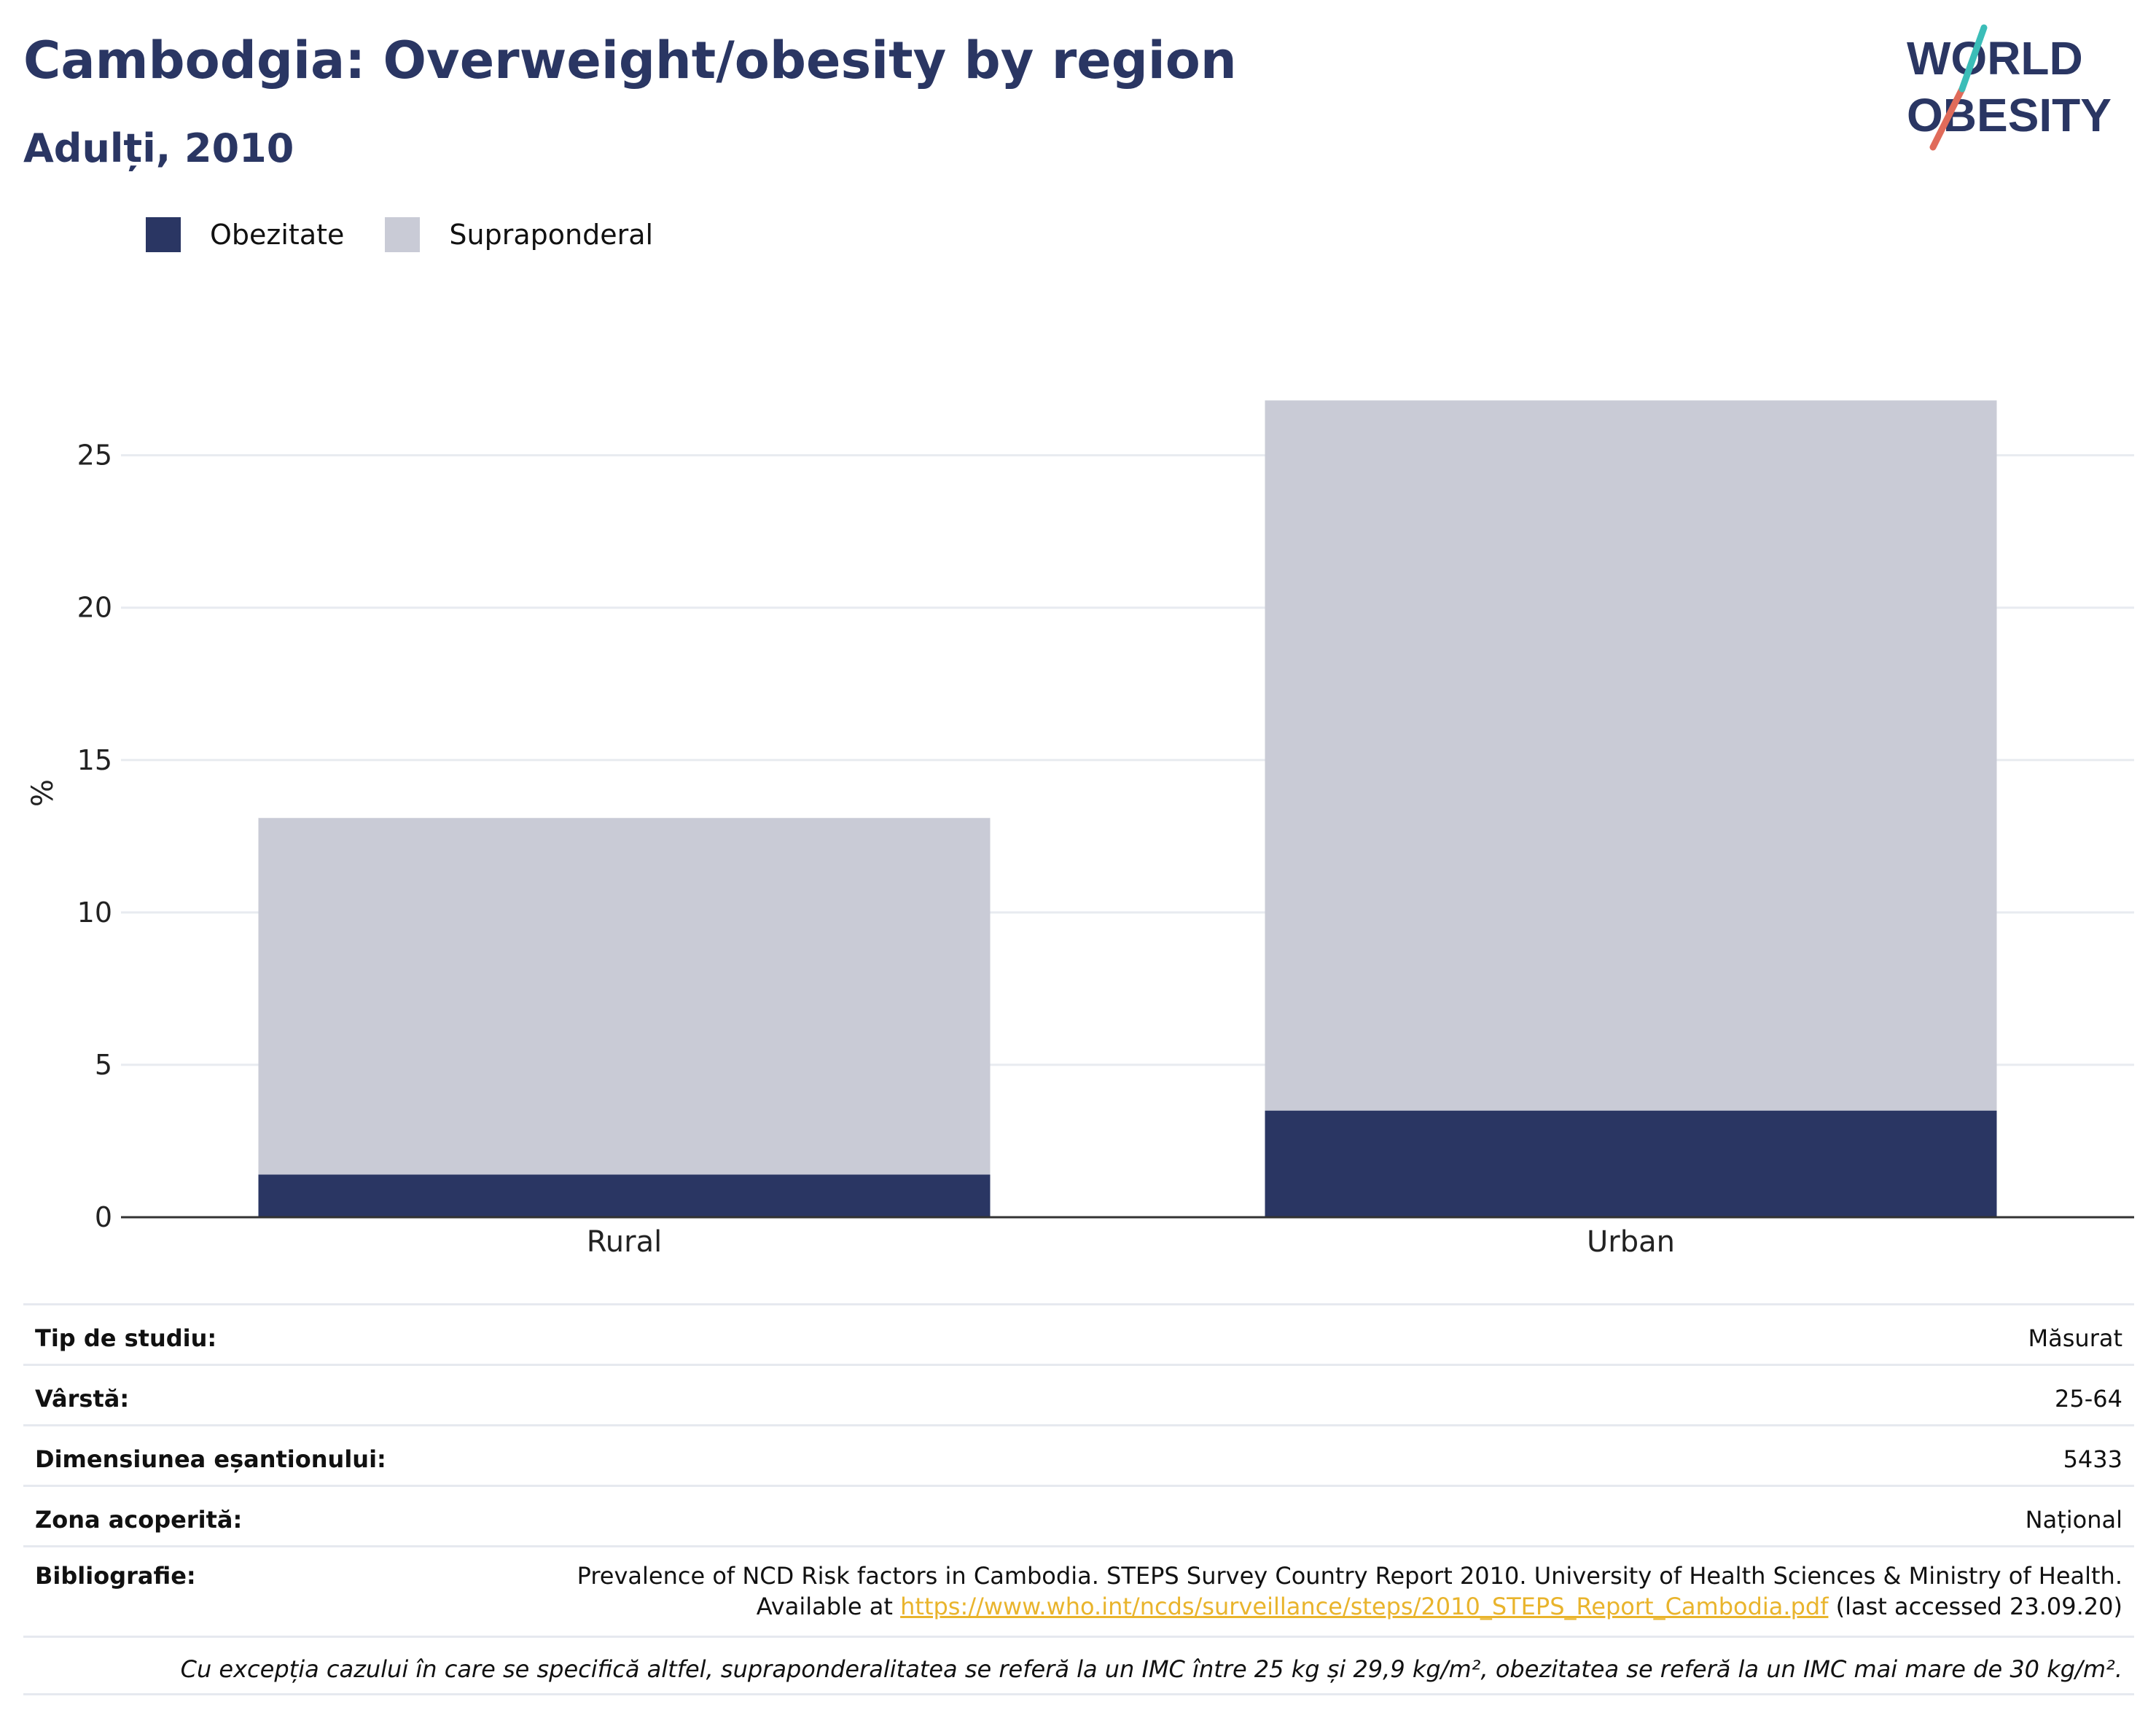 The height and width of the screenshot is (1734, 2156). Describe the element at coordinates (1975, 1607) in the screenshot. I see `bibliography-suffix: (last accessed 23.09.20)` at that location.